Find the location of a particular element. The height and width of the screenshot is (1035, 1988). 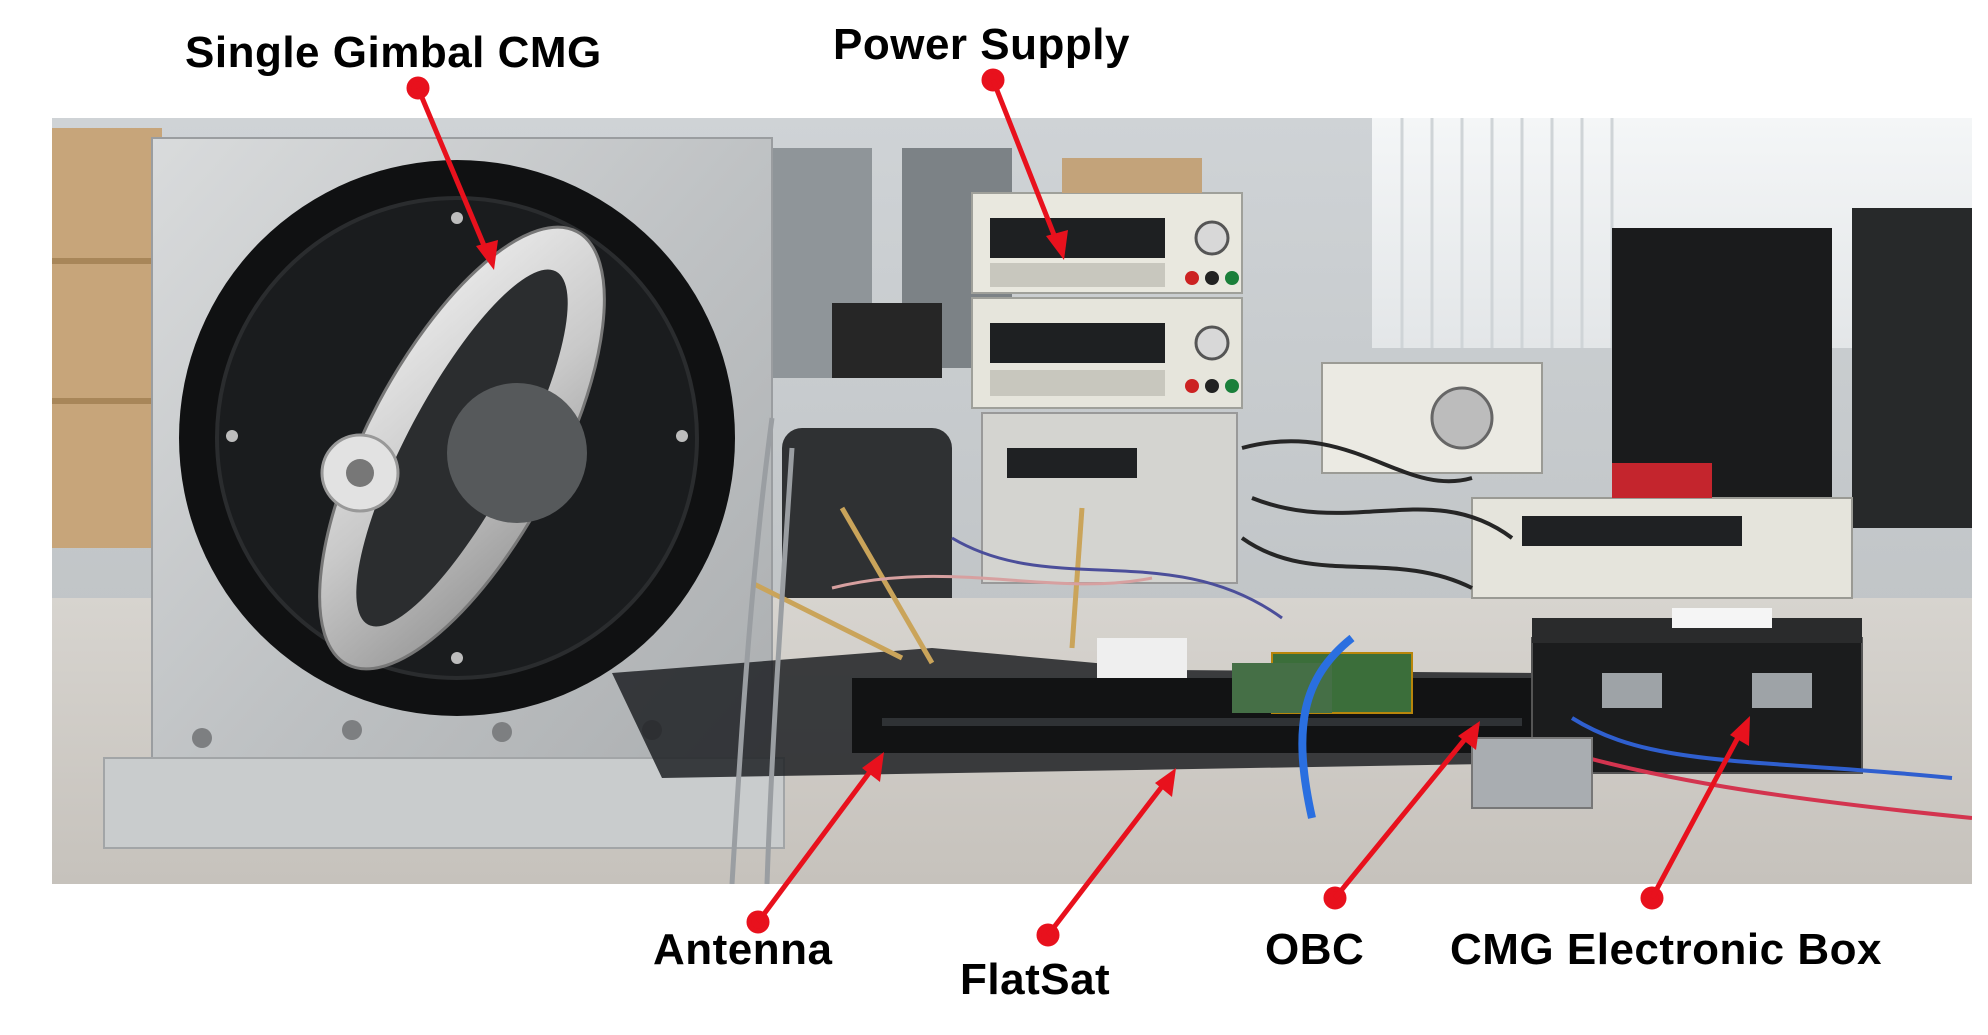

monitor is located at coordinates (887, 340).